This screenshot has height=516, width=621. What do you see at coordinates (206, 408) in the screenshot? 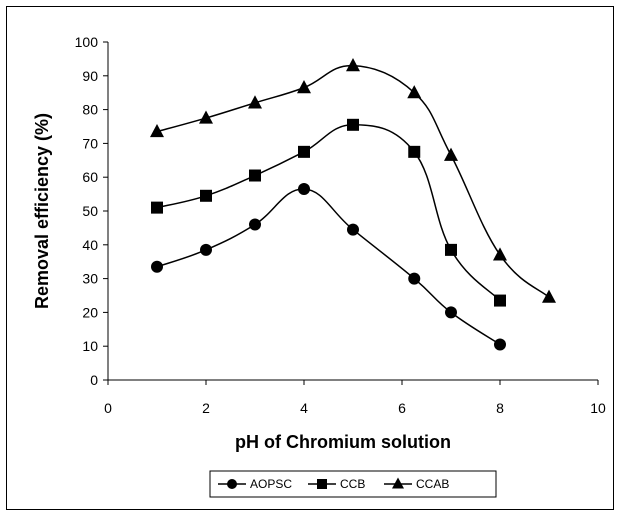
I see `x-tick-label: 2` at bounding box center [206, 408].